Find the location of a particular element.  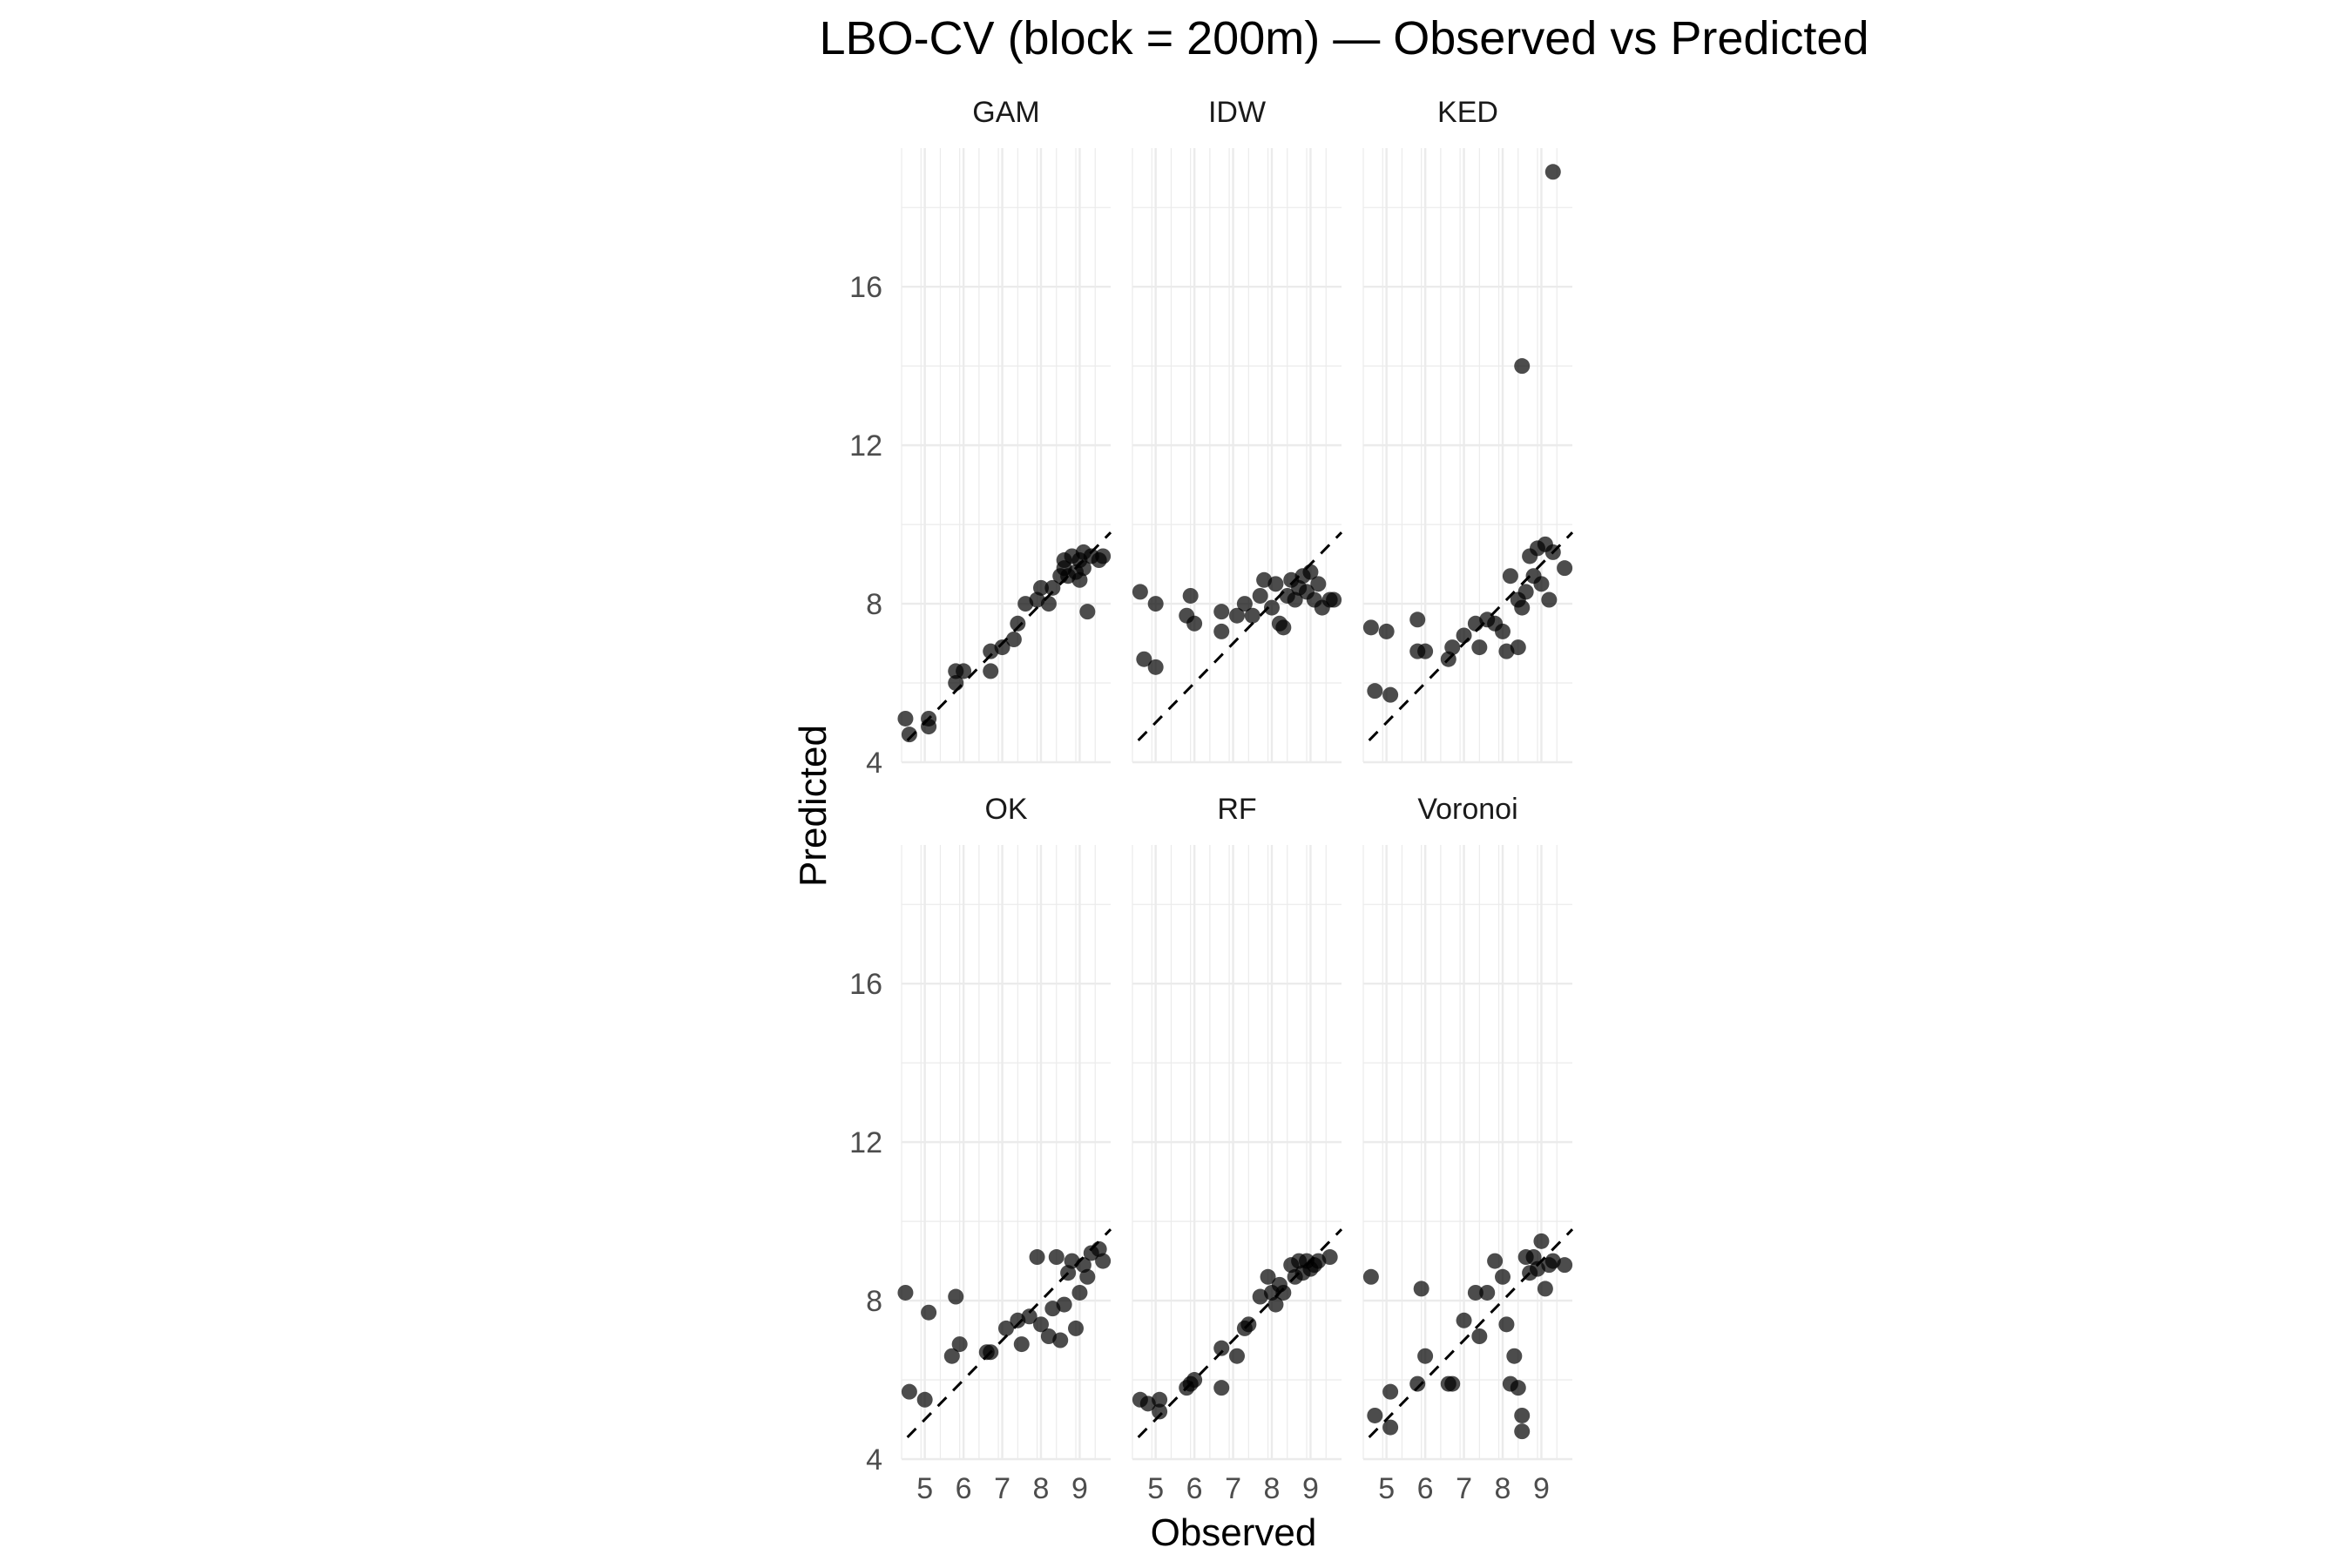

facet-voronoi: Voronoi 5 6 7 8 9 is located at coordinates (1468, 1149).